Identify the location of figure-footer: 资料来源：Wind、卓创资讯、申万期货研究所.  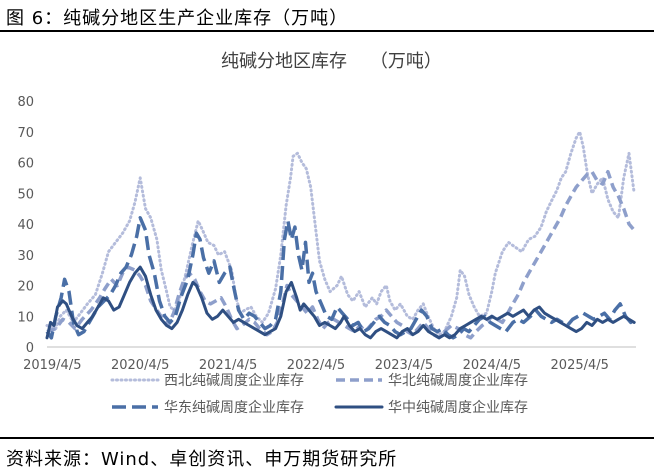
(327, 455).